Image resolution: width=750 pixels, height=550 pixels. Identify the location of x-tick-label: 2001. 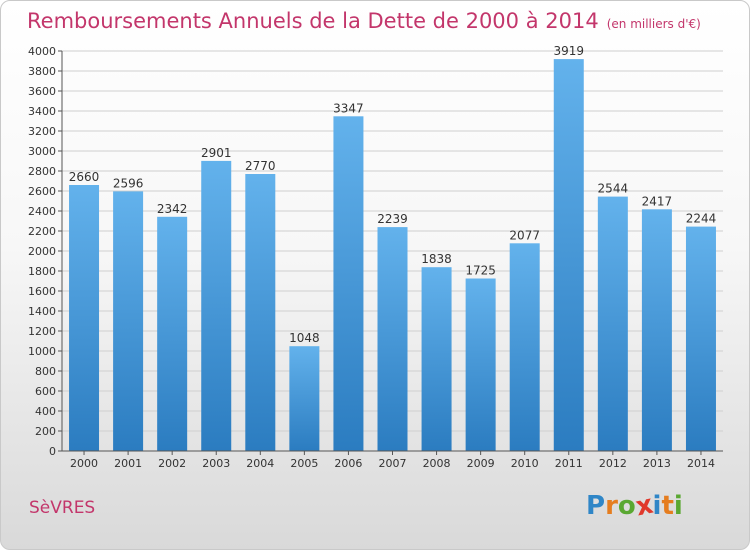
(128, 463).